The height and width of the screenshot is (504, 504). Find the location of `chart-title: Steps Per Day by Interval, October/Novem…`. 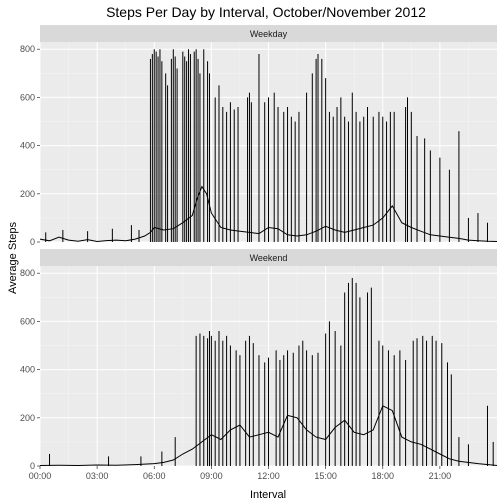

chart-title: Steps Per Day by Interval, October/Novem… is located at coordinates (266, 12).